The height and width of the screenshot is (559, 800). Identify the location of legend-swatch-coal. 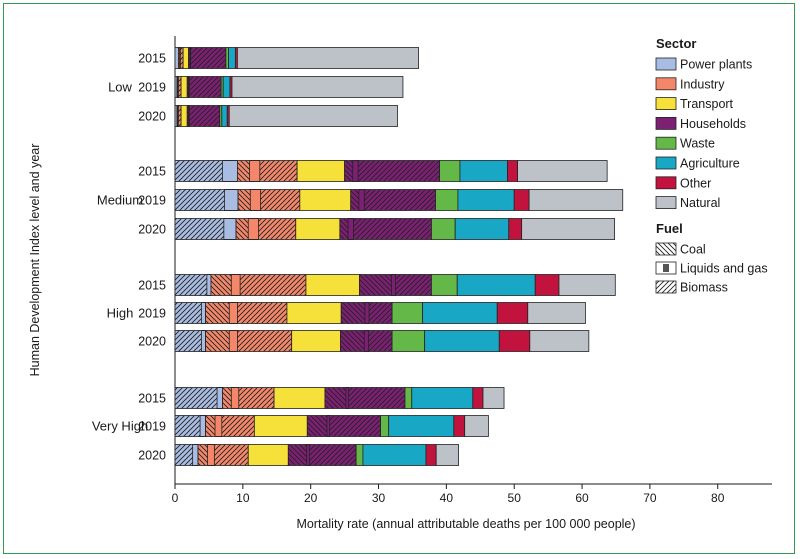
(666, 249).